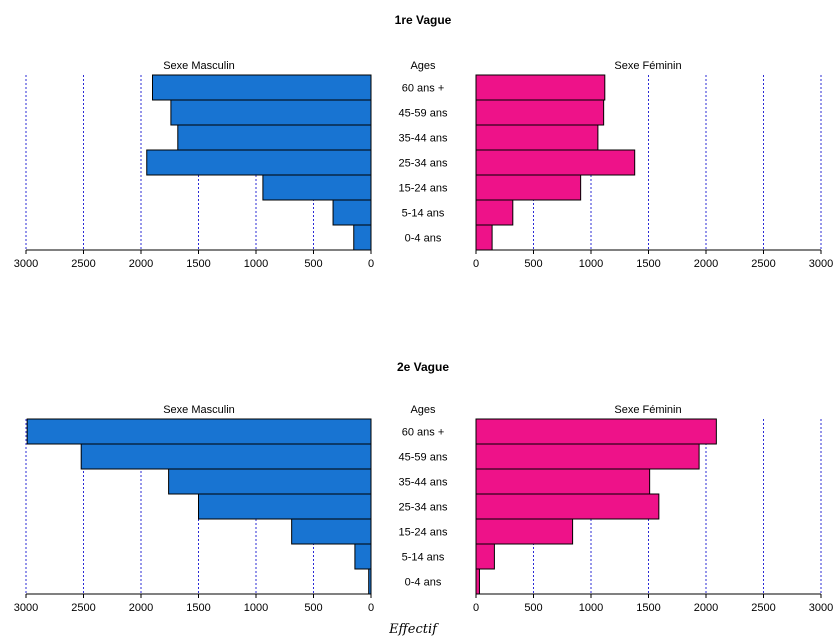 This screenshot has width=833, height=637. What do you see at coordinates (423, 20) in the screenshot?
I see `panel-title: 1re Vague` at bounding box center [423, 20].